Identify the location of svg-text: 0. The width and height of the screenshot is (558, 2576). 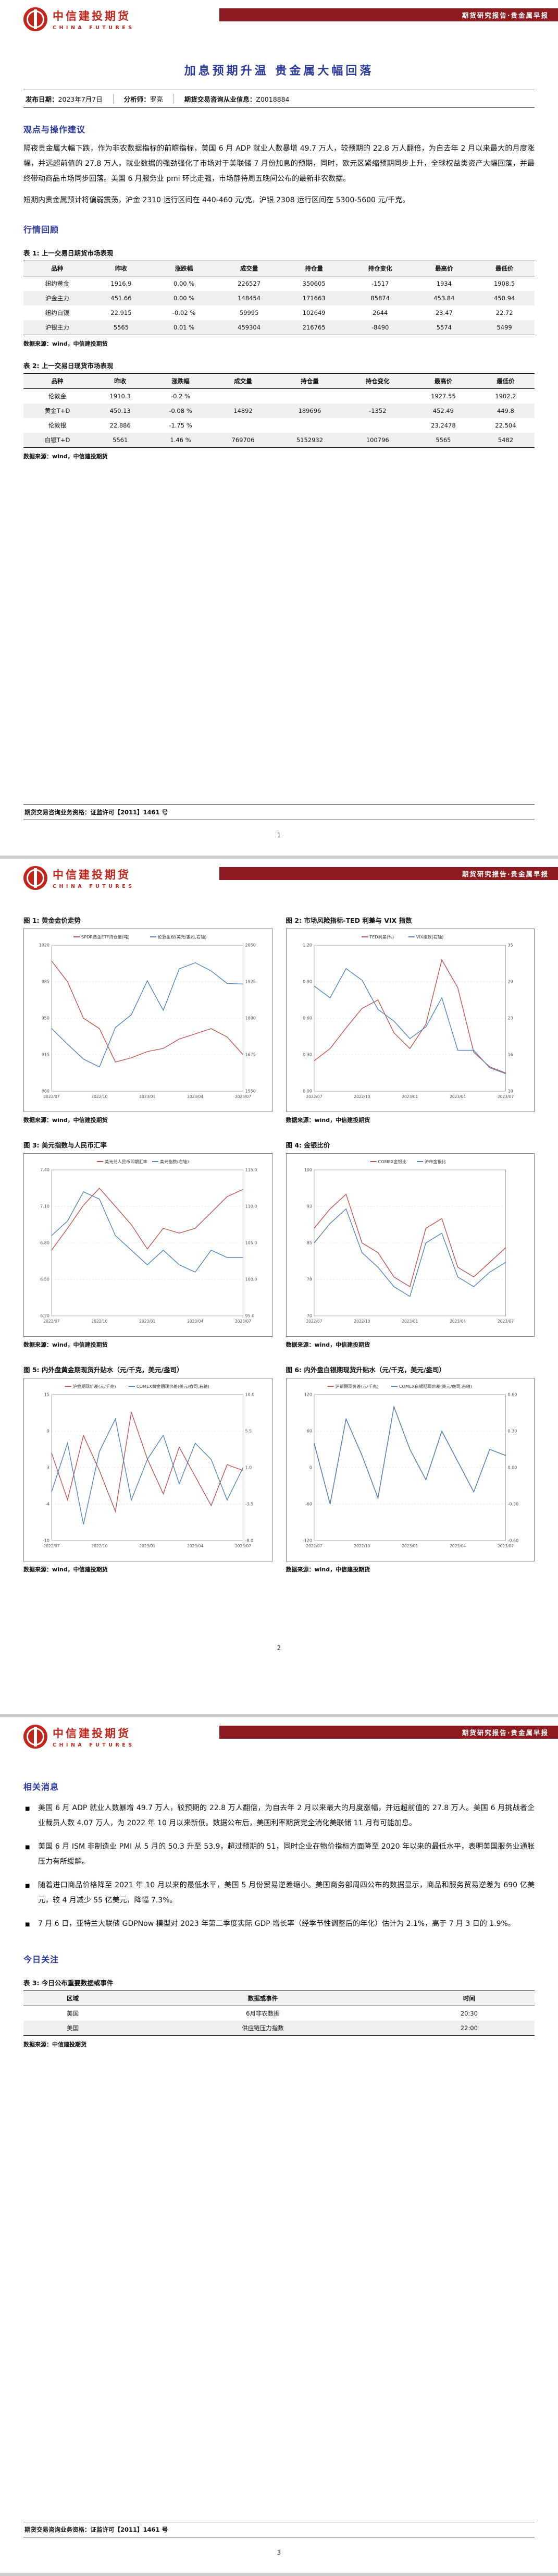
(311, 1468).